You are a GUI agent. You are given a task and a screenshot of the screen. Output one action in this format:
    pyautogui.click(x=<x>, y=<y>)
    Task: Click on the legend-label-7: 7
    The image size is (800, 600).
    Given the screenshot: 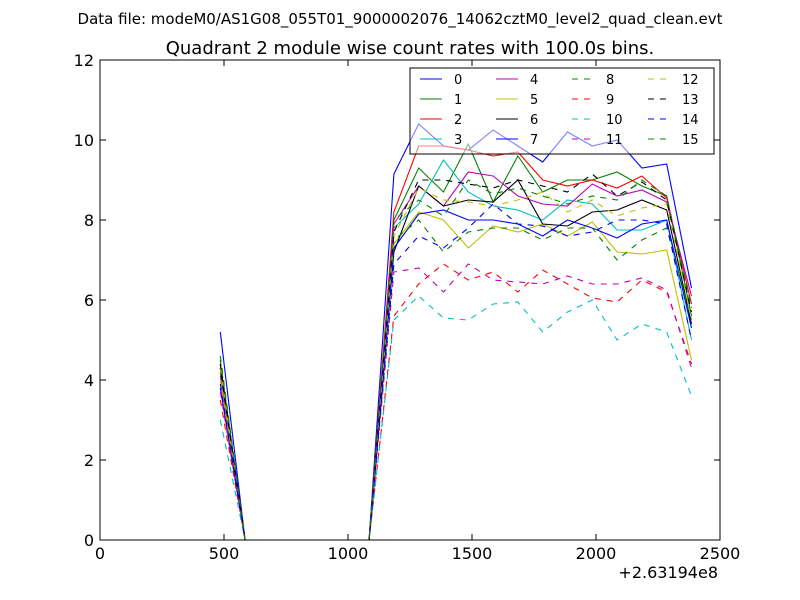 What is the action you would take?
    pyautogui.click(x=534, y=140)
    